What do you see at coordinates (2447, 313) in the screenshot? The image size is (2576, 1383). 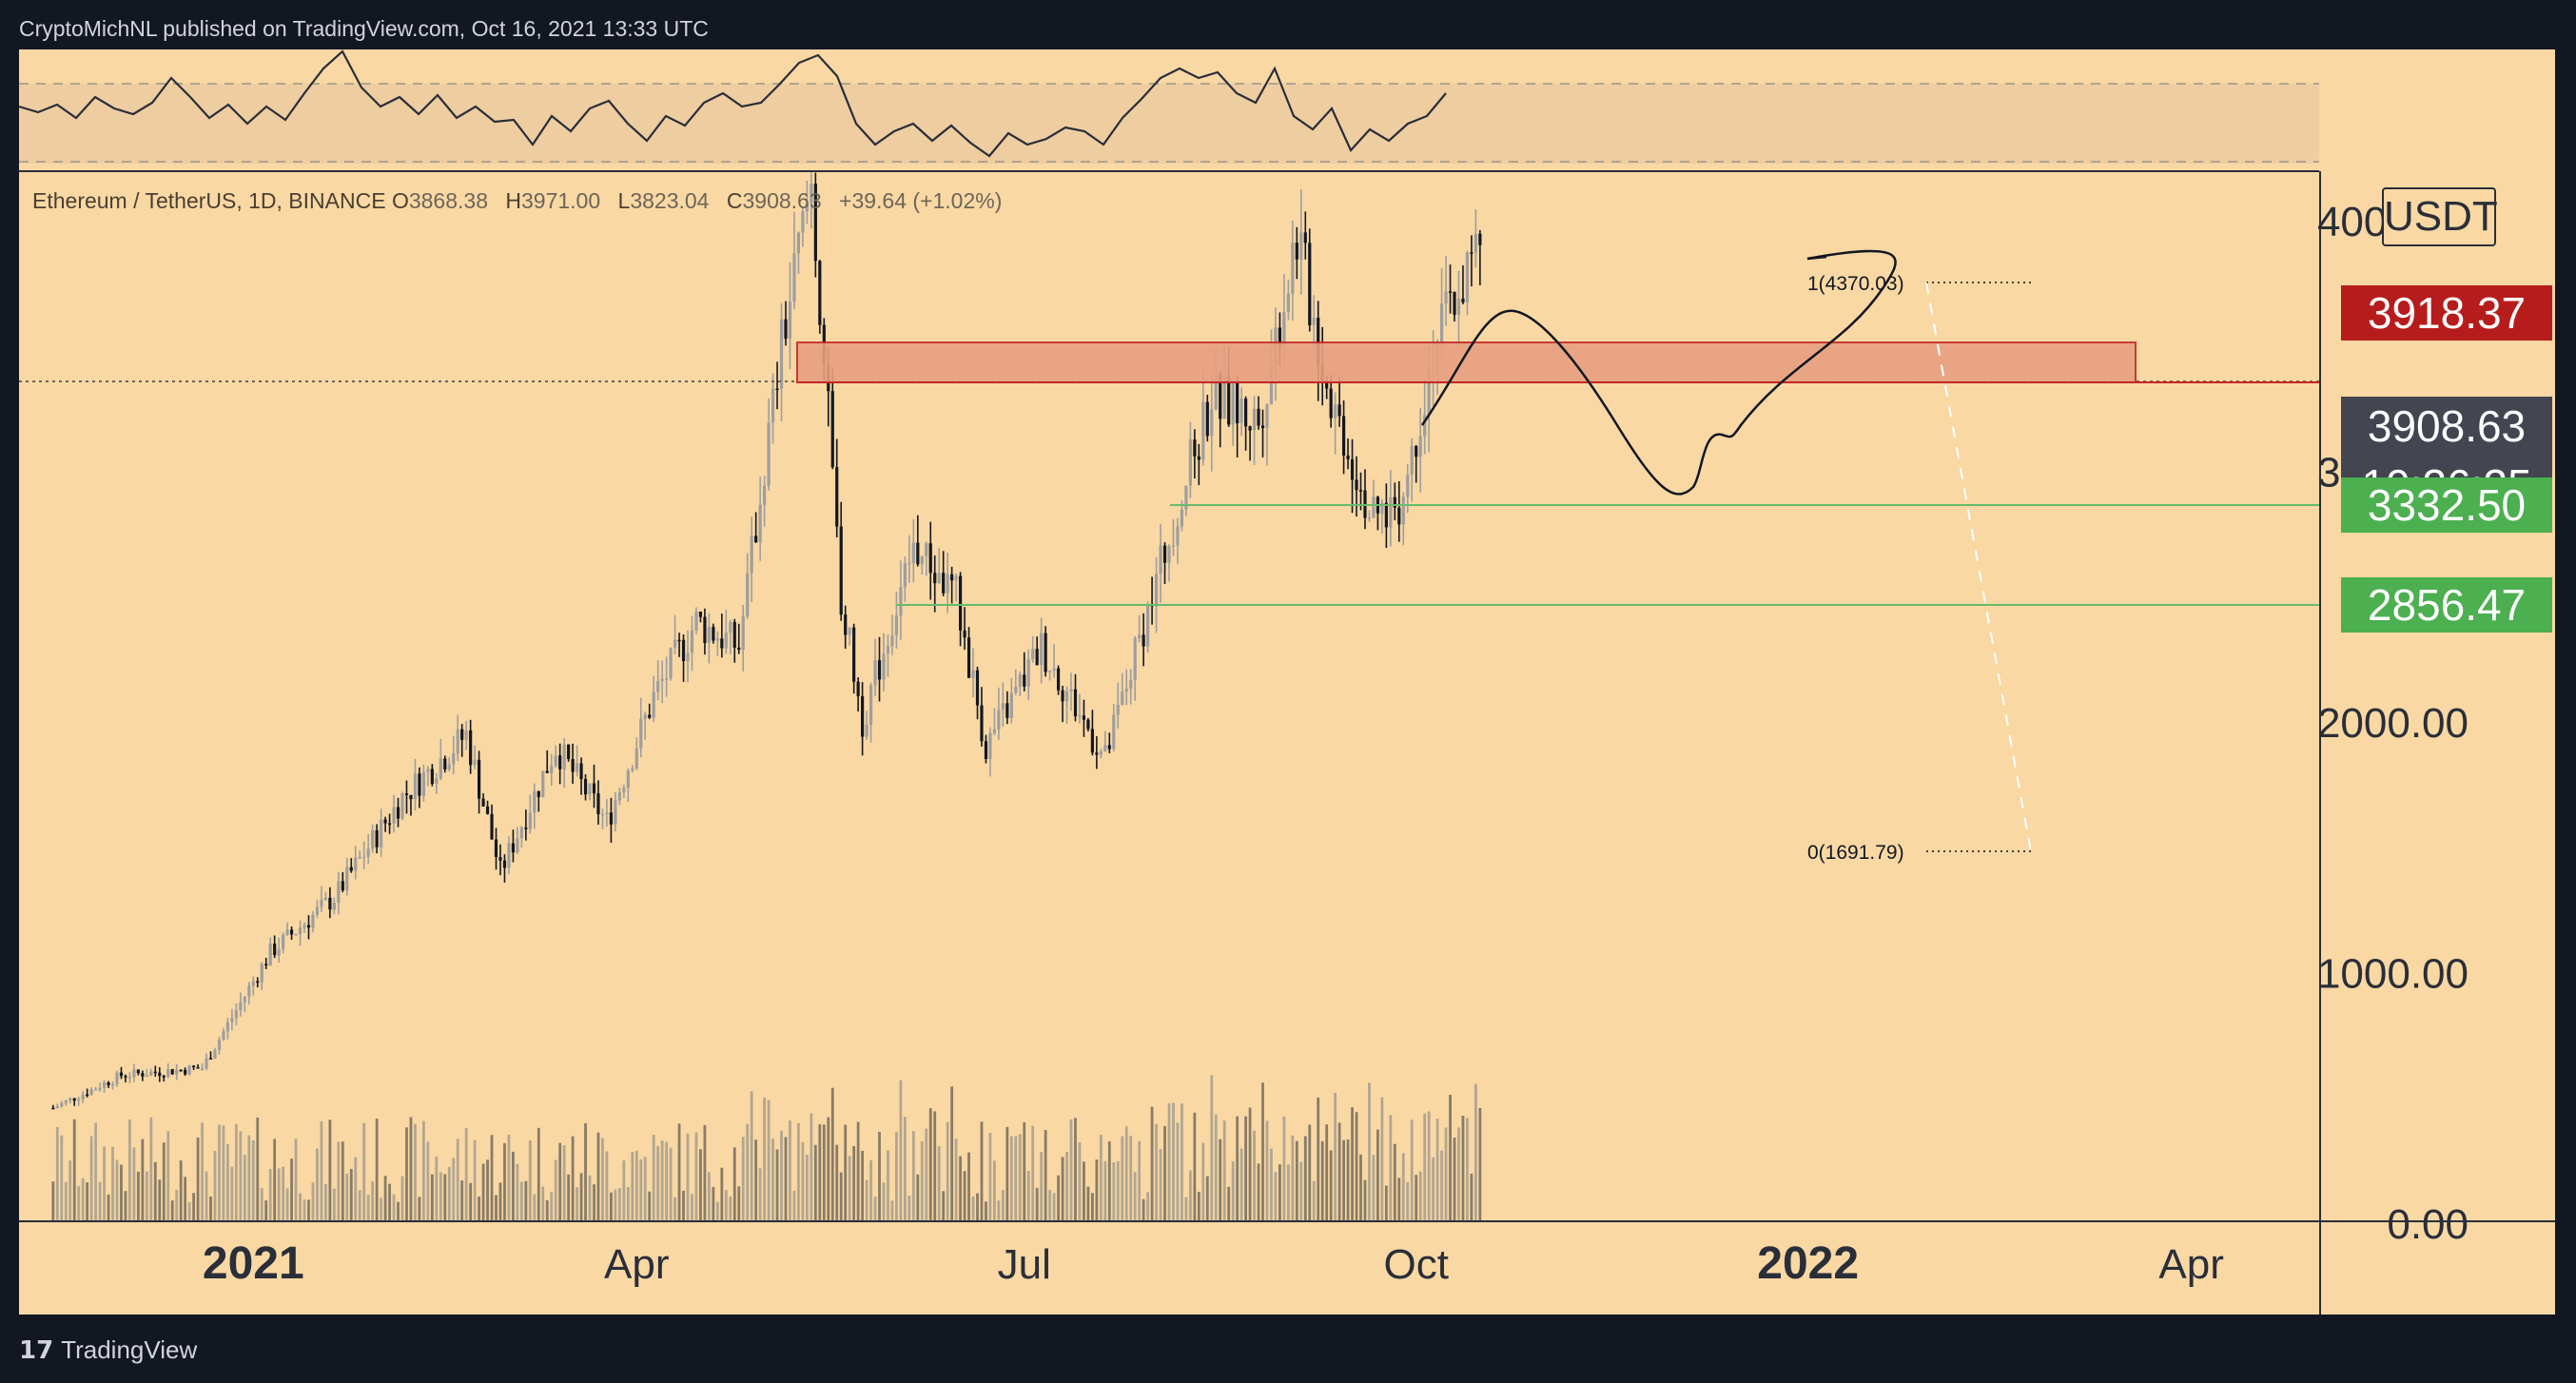 I see `resistance-price-tag: 3918.37` at bounding box center [2447, 313].